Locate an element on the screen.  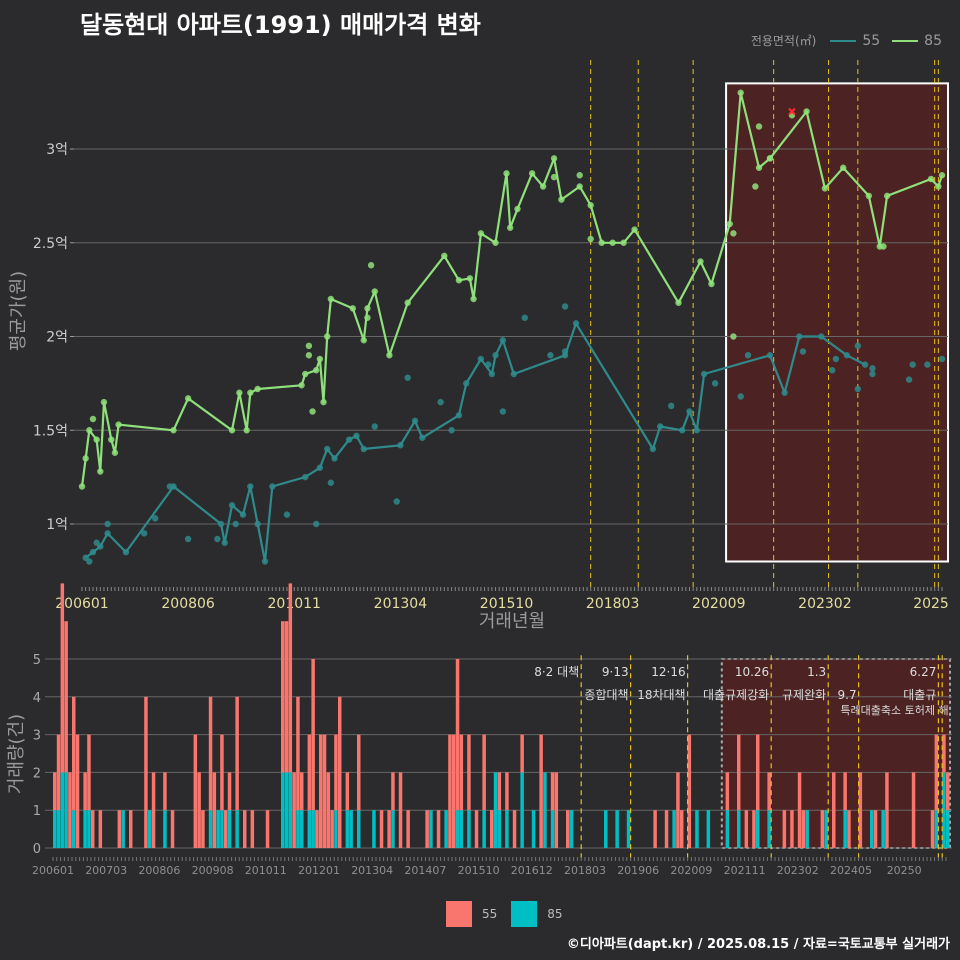
x-tick-label: 201510 is located at coordinates (506, 604).